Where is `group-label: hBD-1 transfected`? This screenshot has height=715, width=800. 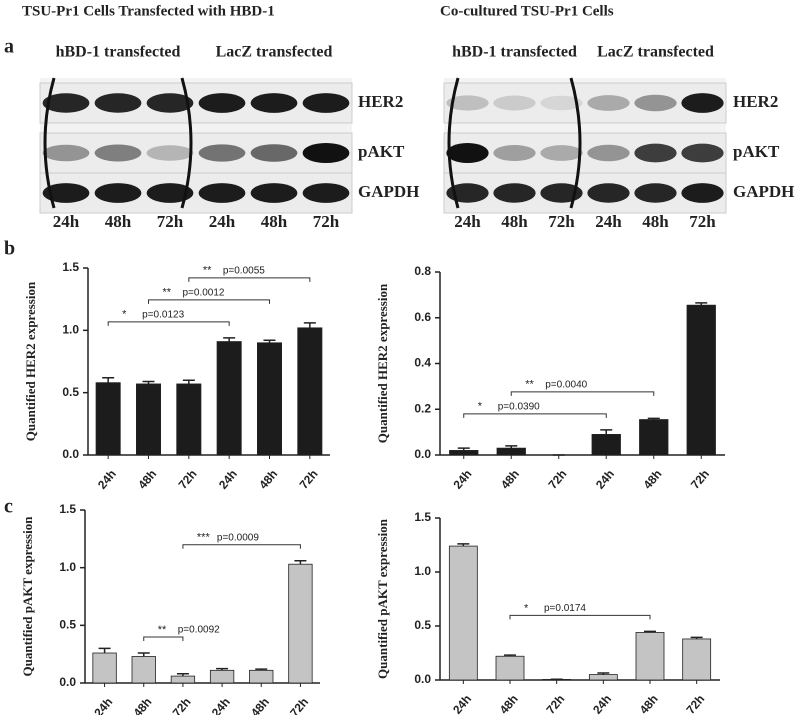 group-label: hBD-1 transfected is located at coordinates (118, 52).